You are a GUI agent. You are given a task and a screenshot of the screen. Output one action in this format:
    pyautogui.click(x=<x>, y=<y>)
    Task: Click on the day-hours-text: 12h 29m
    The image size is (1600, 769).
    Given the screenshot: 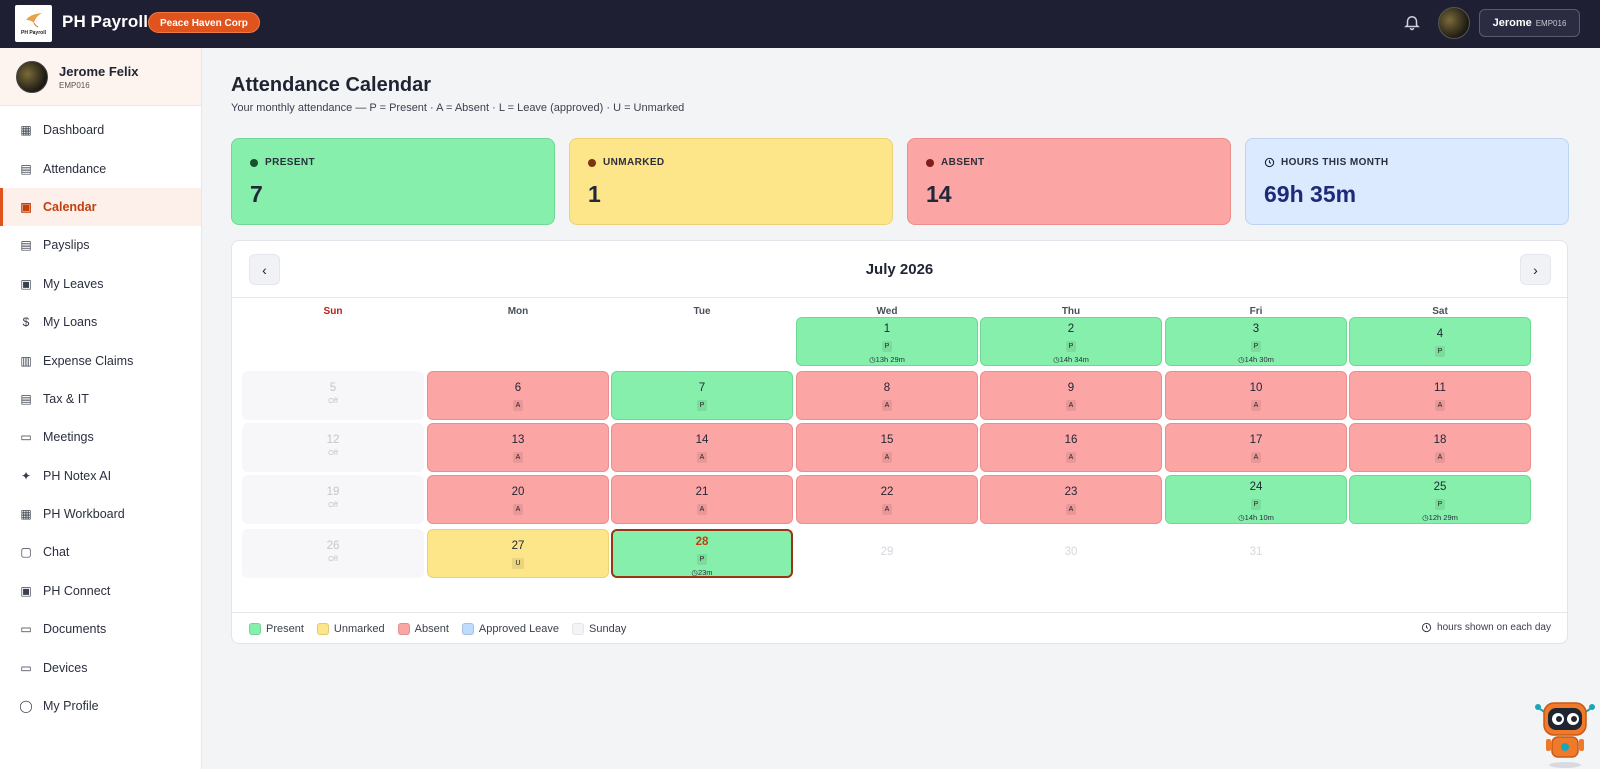 What is the action you would take?
    pyautogui.click(x=1443, y=517)
    